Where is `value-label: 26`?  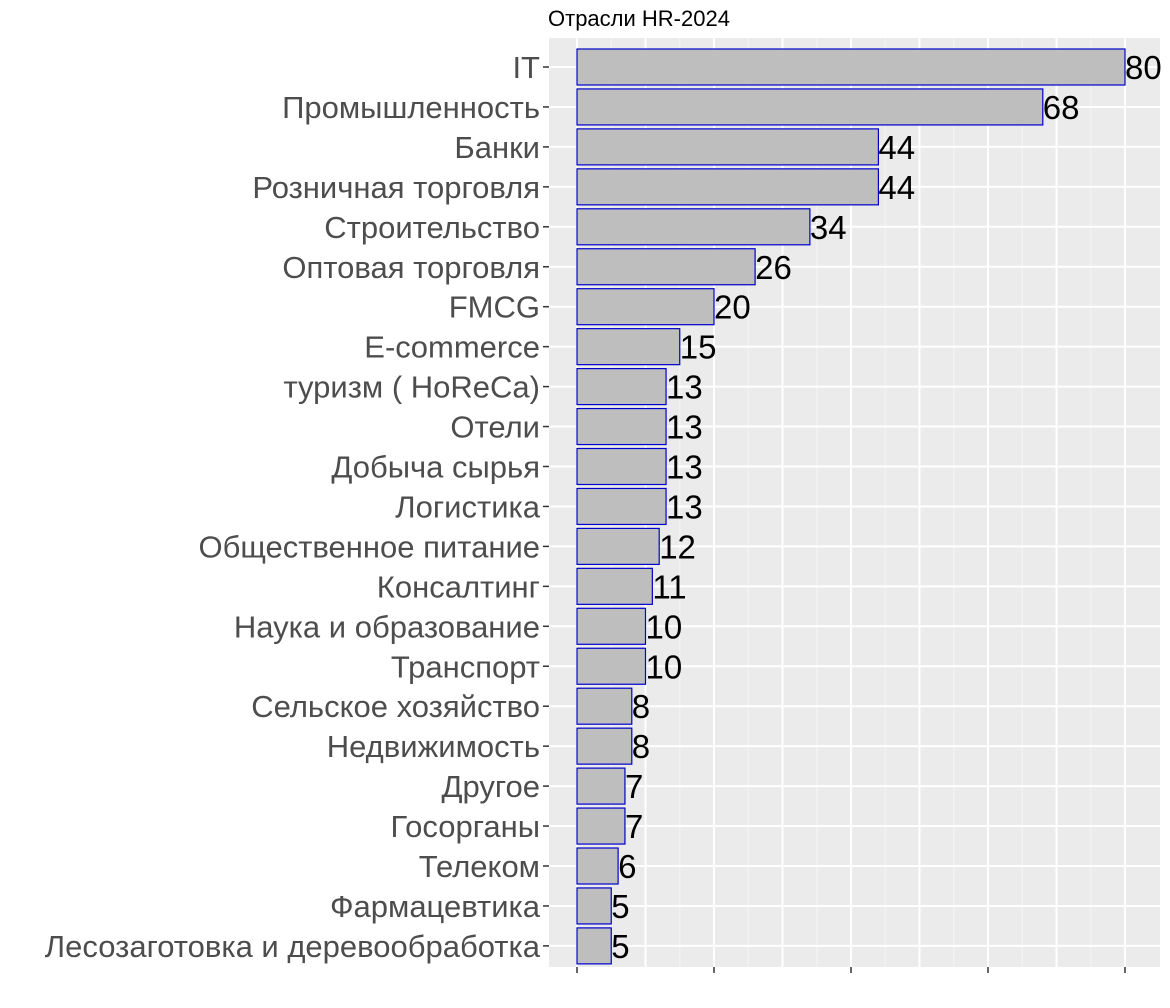
value-label: 26 is located at coordinates (773, 267).